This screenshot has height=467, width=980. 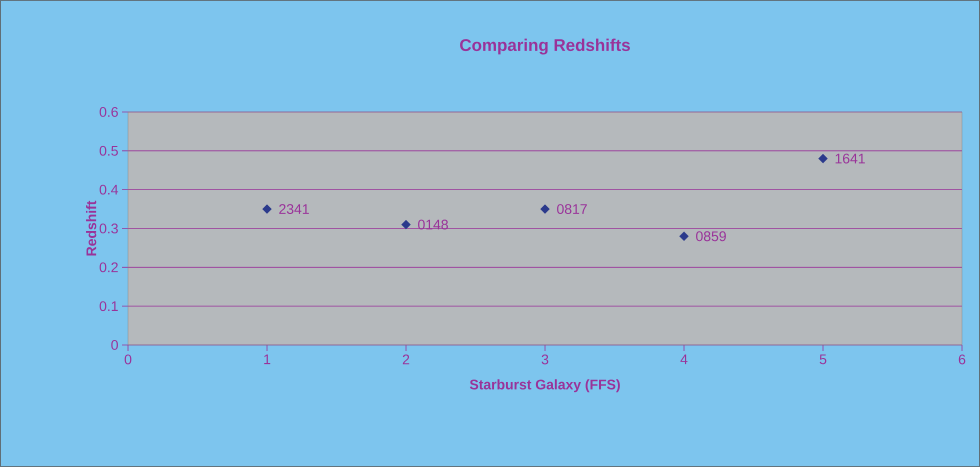 I want to click on annotation: 0148, so click(x=433, y=225).